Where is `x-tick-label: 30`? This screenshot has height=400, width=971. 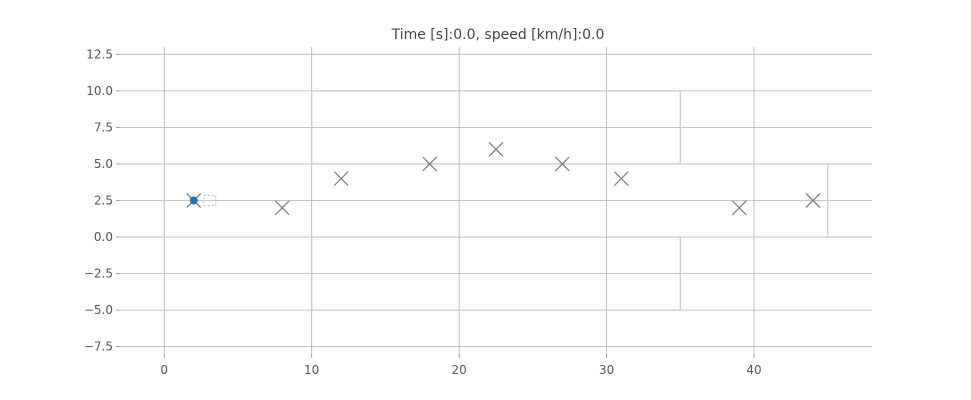
x-tick-label: 30 is located at coordinates (606, 370).